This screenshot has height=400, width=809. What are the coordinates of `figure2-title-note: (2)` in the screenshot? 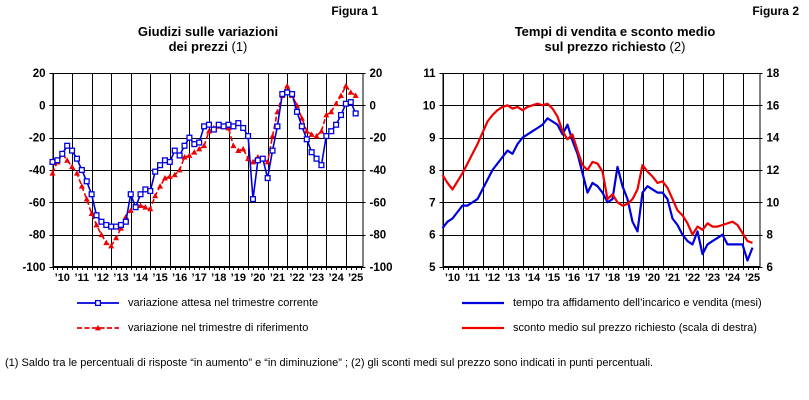 It's located at (677, 46).